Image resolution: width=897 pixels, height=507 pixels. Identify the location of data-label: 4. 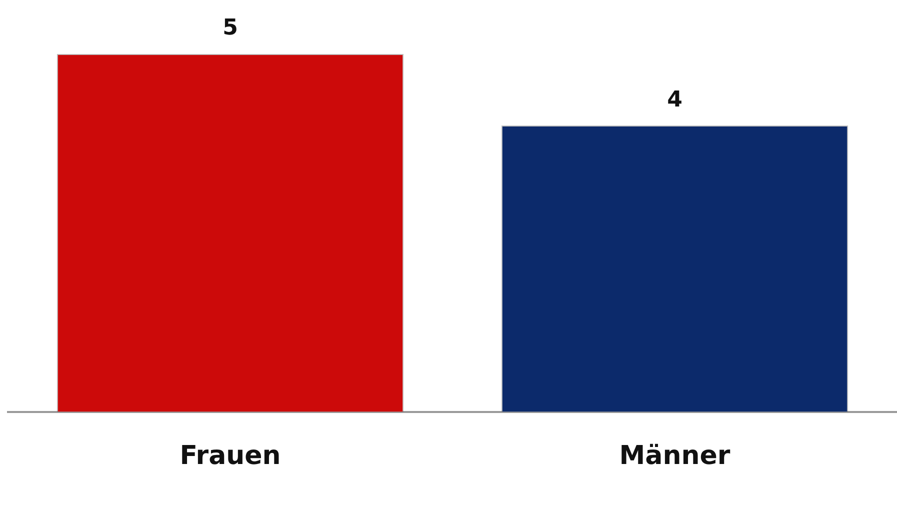
(674, 99).